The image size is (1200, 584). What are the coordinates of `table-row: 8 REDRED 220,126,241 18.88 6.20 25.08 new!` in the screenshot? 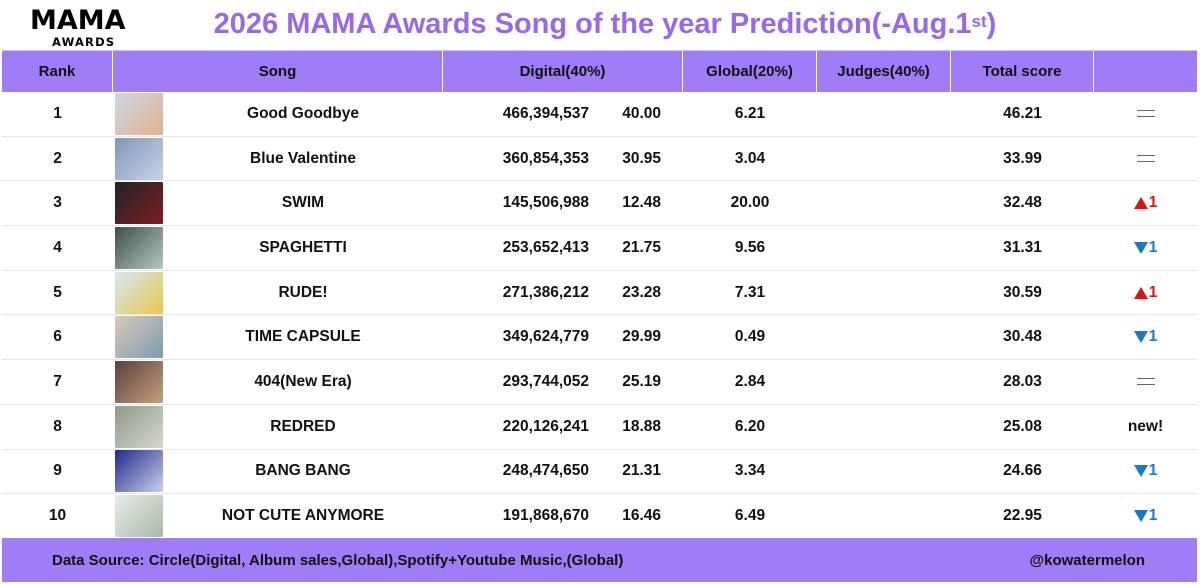 It's located at (599, 427).